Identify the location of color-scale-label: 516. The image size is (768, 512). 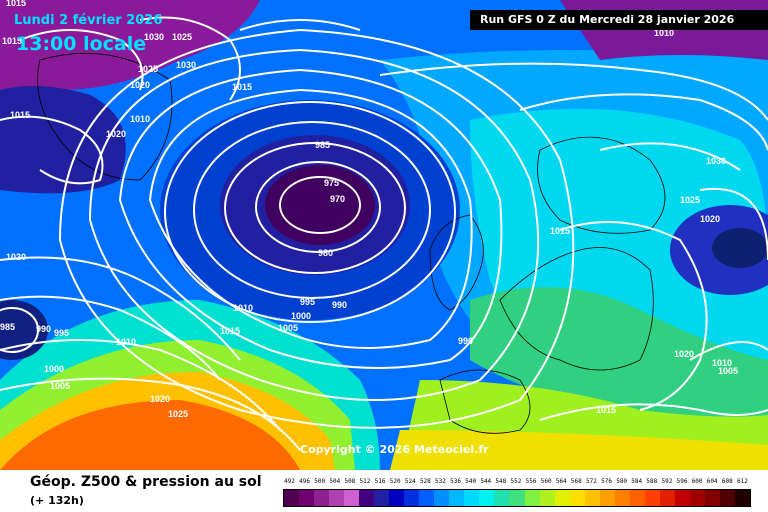
(380, 481).